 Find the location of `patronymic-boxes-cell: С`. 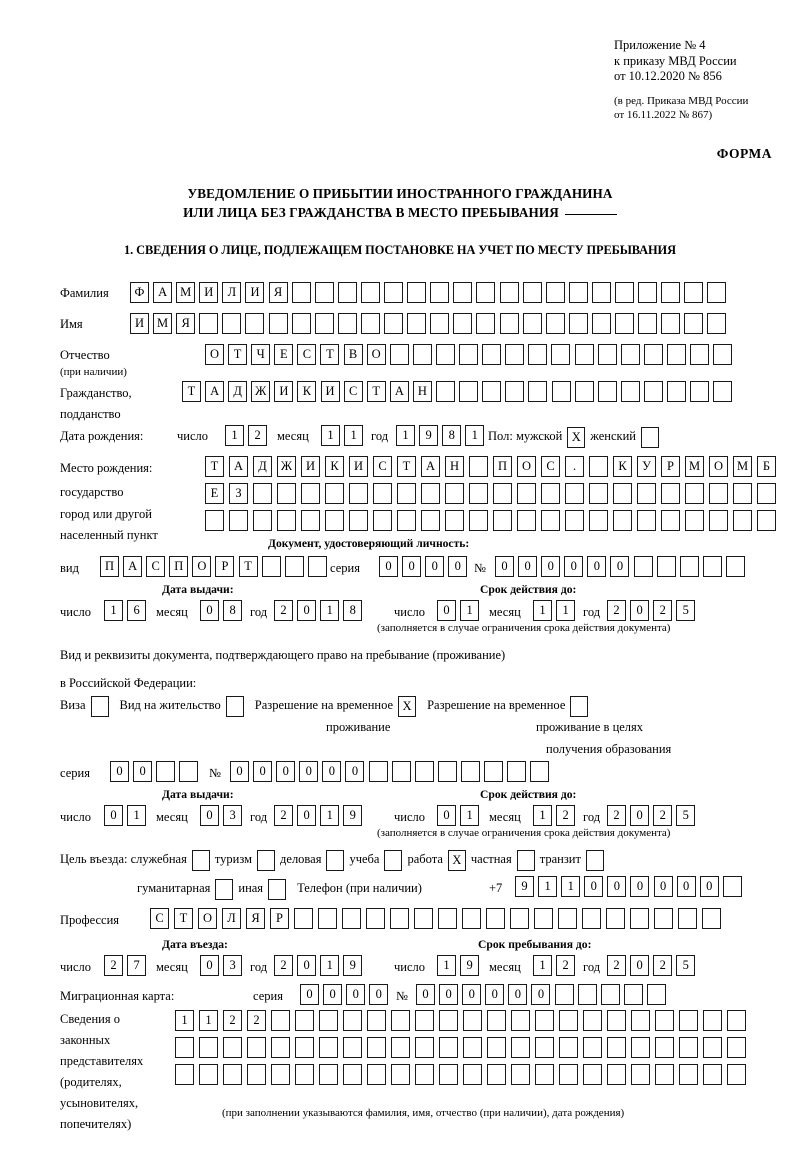

patronymic-boxes-cell: С is located at coordinates (307, 354).